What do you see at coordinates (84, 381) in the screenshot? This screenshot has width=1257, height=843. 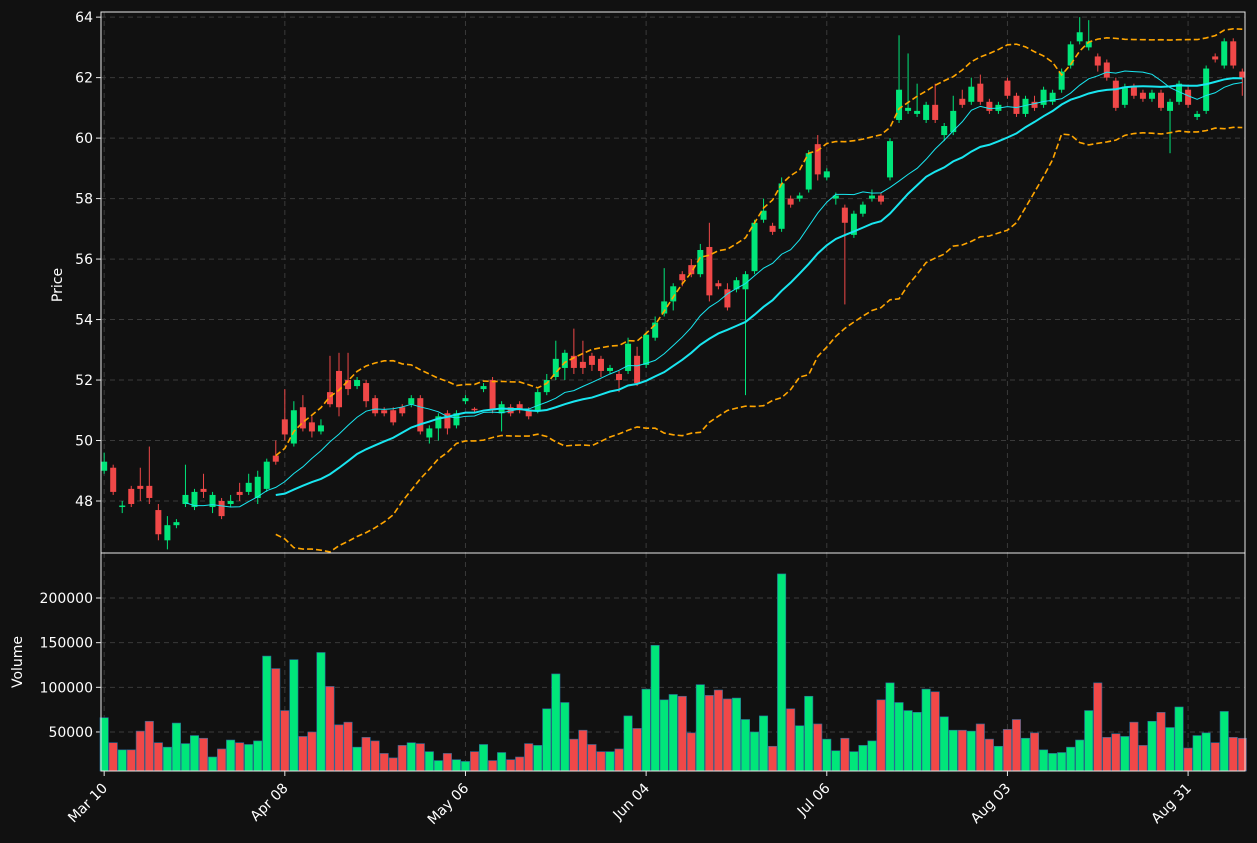 I see `y-tick-label: 52` at bounding box center [84, 381].